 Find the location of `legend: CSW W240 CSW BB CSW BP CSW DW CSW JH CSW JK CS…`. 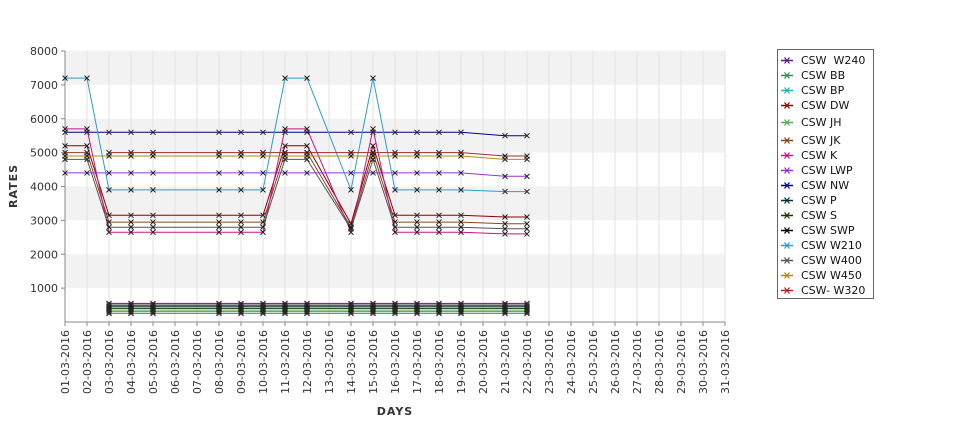

legend: CSW W240 CSW BB CSW BP CSW DW CSW JH CSW JK CS… is located at coordinates (825, 174).